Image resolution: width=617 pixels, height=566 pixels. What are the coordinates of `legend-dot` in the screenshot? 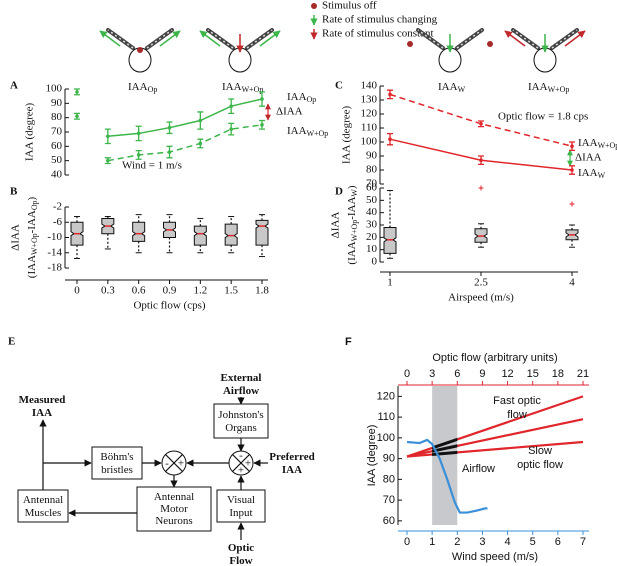 It's located at (314, 6).